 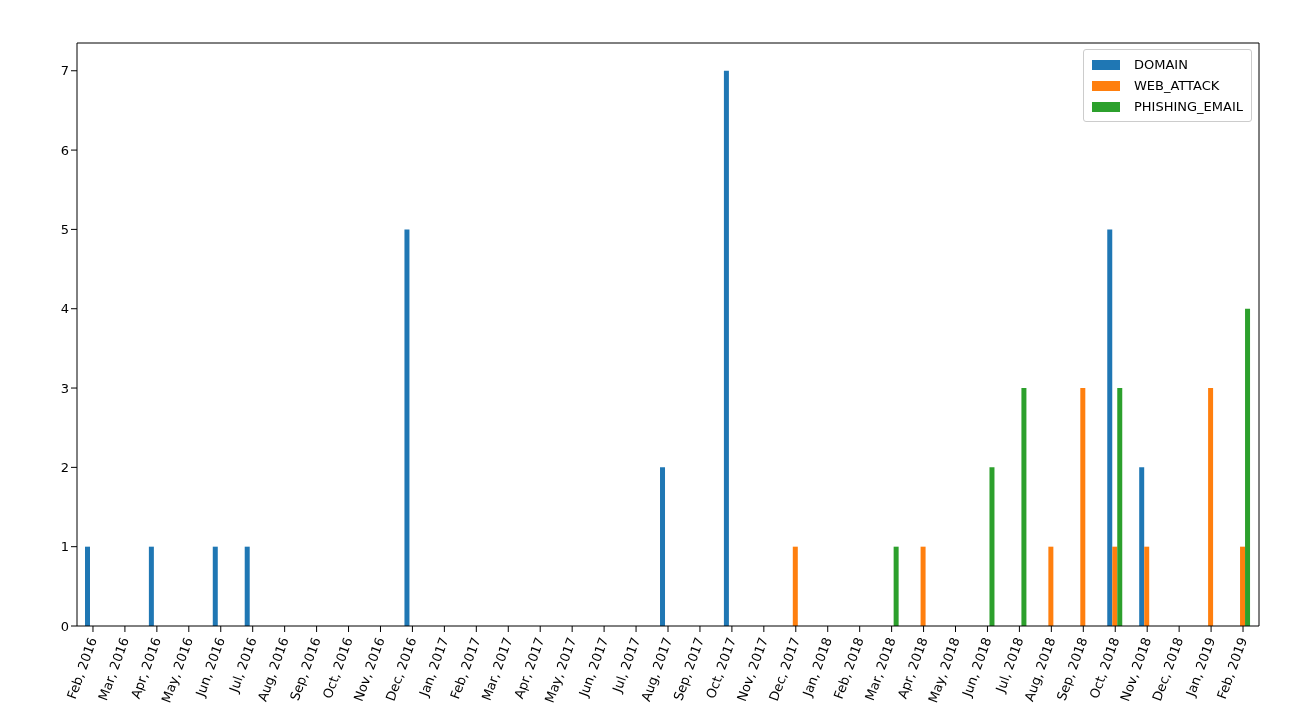 I want to click on x-tick-label: Feb, 2019, so click(x=1232, y=668).